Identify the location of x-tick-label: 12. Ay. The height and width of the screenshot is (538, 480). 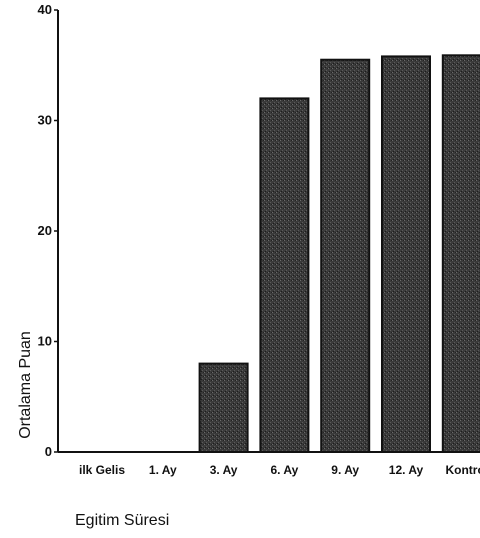
(406, 470).